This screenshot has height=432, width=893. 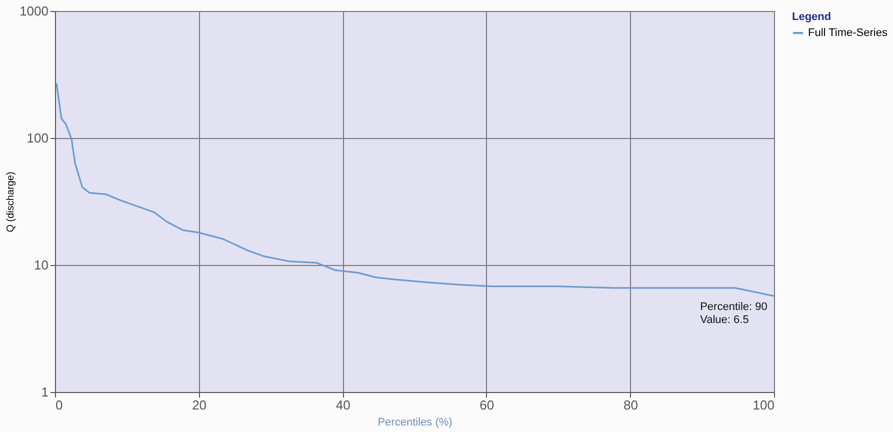 I want to click on x-tick-label: 20, so click(x=199, y=405).